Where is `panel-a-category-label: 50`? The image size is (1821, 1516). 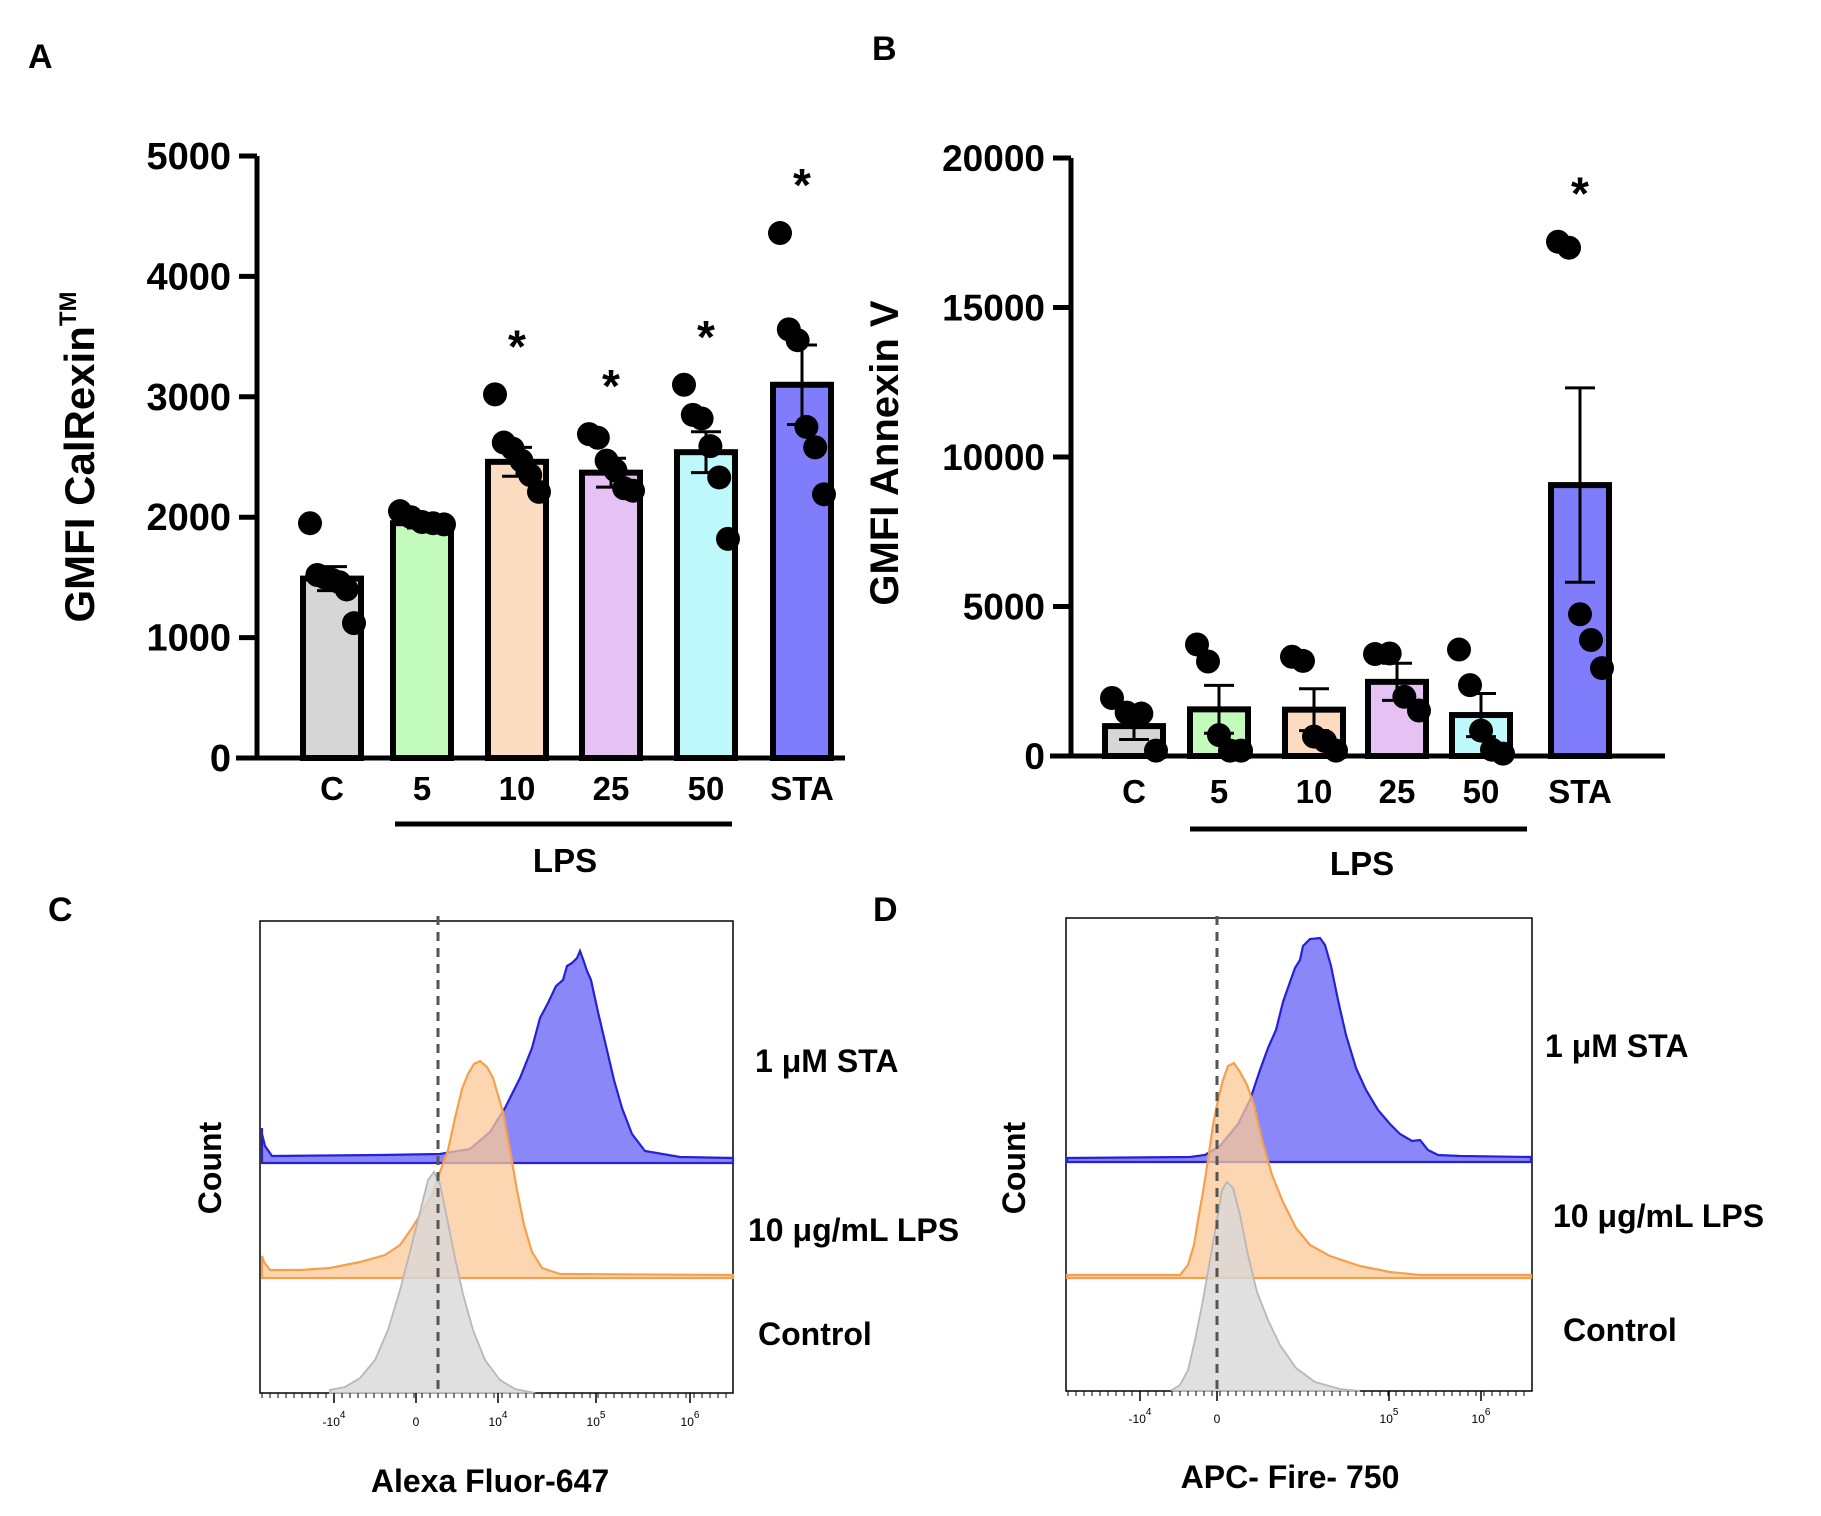
panel-a-category-label: 50 is located at coordinates (706, 788).